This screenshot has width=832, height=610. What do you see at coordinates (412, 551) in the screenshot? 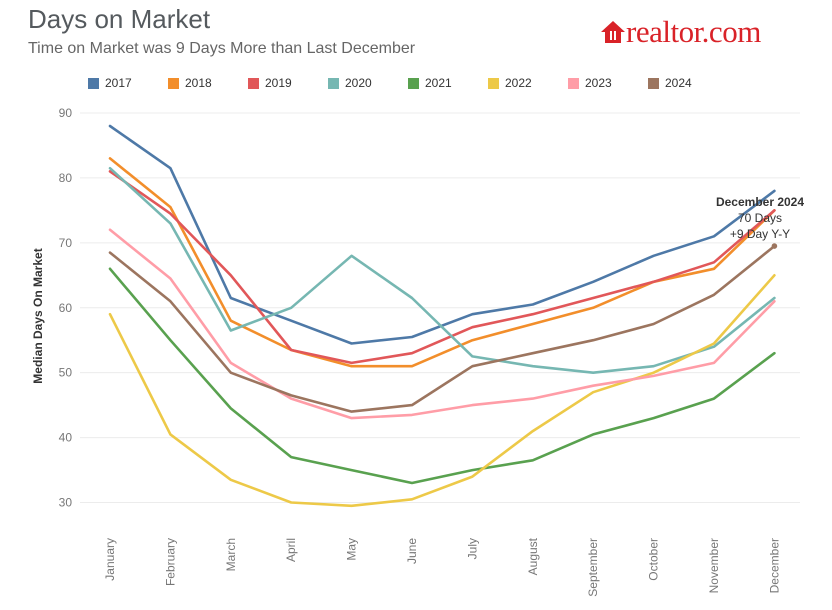
I see `x-tick-label: June` at bounding box center [412, 551].